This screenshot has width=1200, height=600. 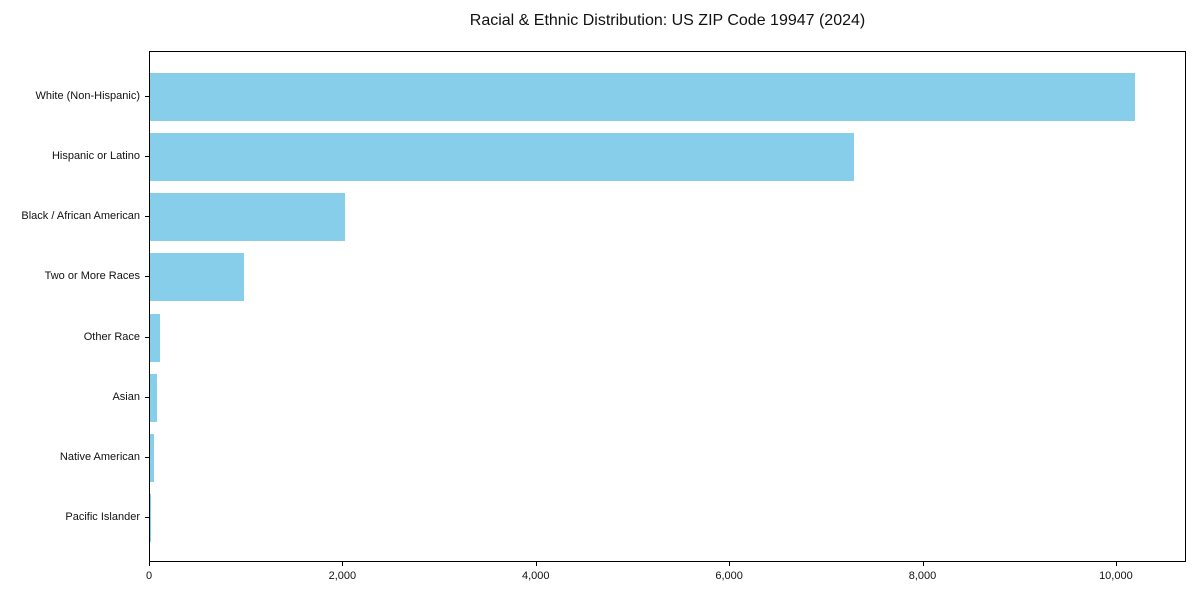 I want to click on bar-black-african-american, so click(x=247, y=217).